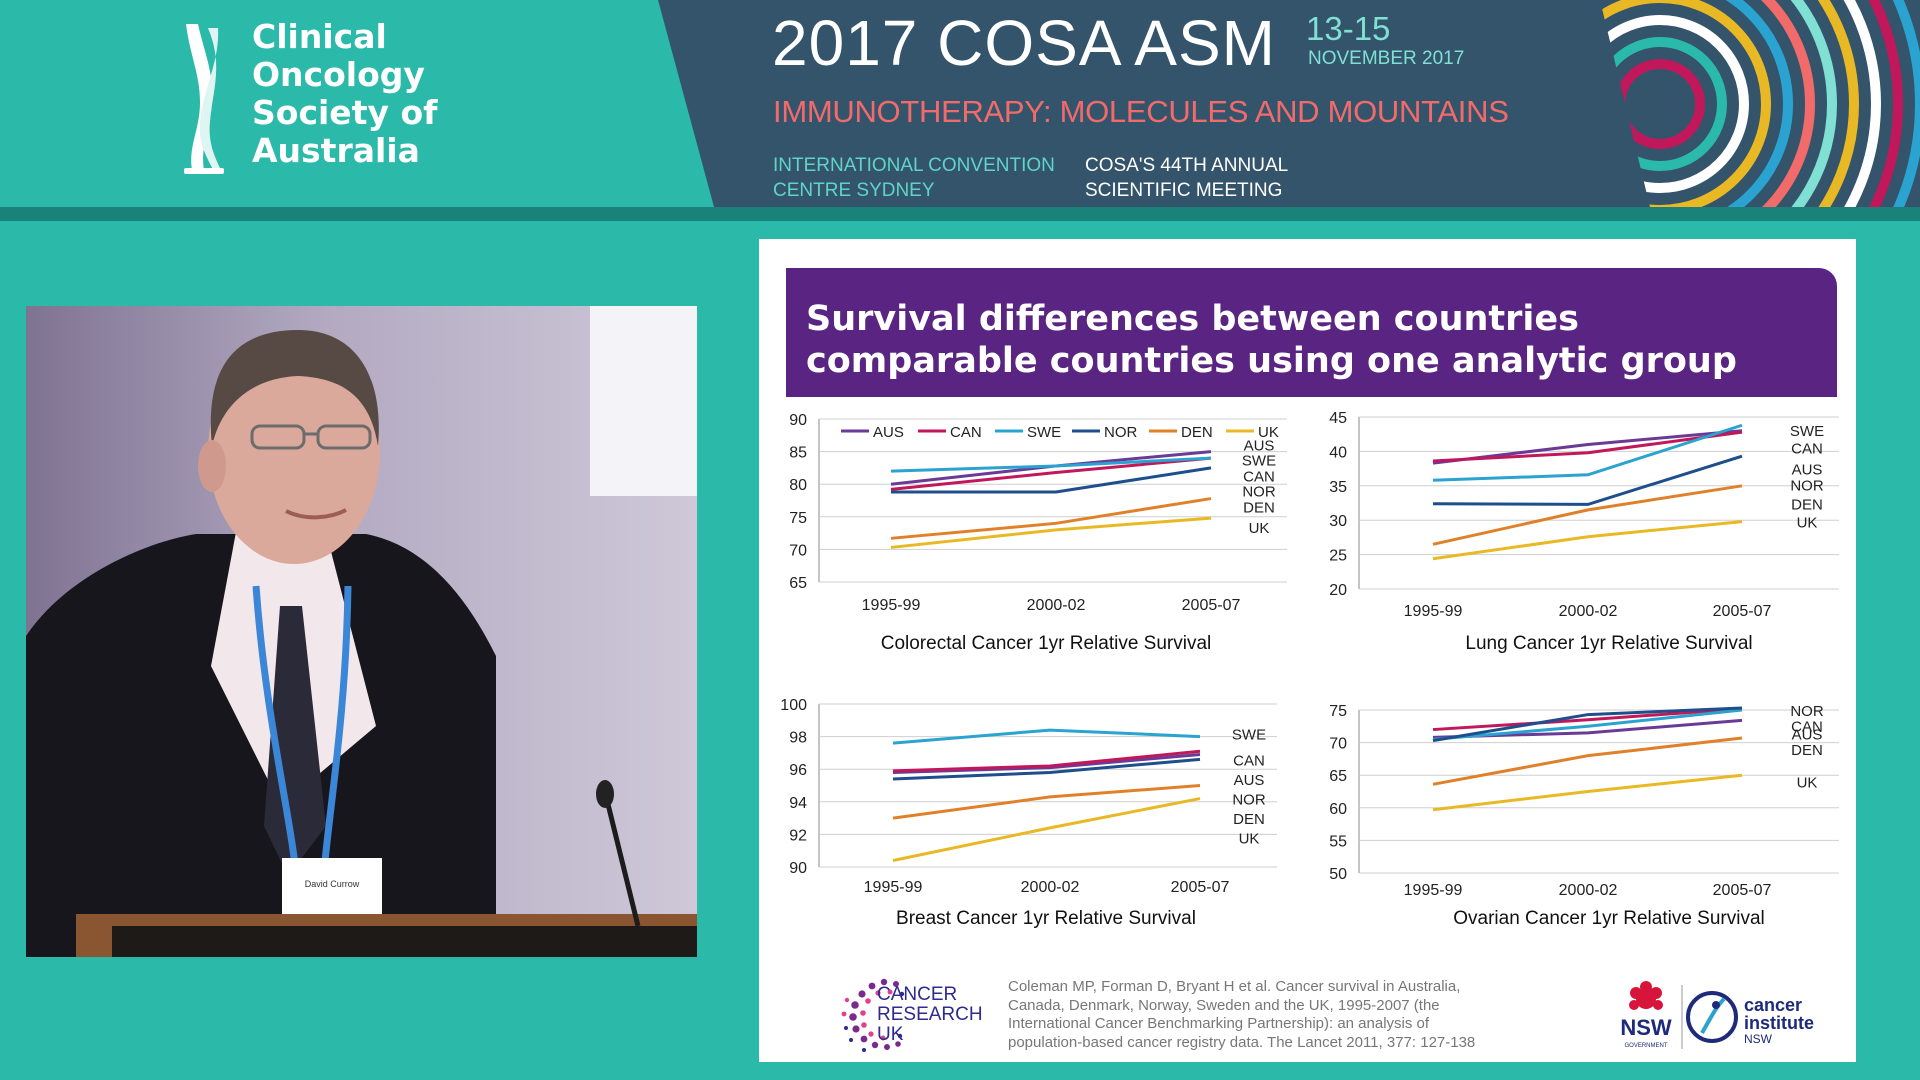  I want to click on breast-y-tick-label: 90, so click(798, 868).